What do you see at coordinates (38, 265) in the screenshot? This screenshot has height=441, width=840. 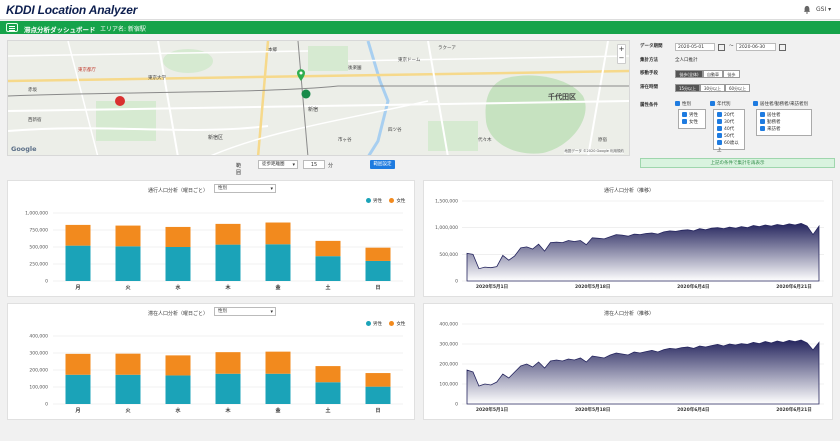 I see `y-tick-label: 250,000` at bounding box center [38, 265].